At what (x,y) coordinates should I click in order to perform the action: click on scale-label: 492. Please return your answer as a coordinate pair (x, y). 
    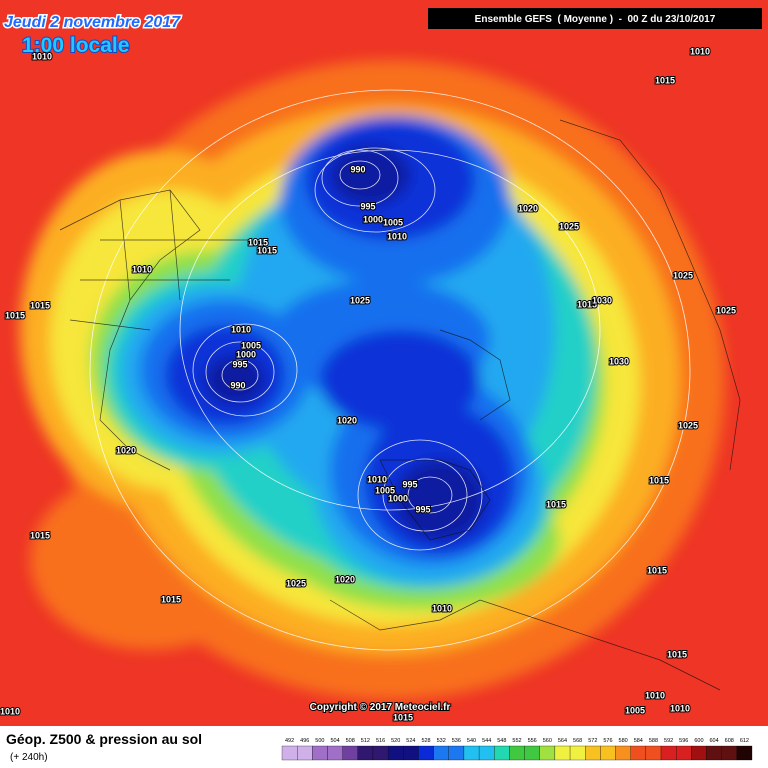
    Looking at the image, I should click on (289, 741).